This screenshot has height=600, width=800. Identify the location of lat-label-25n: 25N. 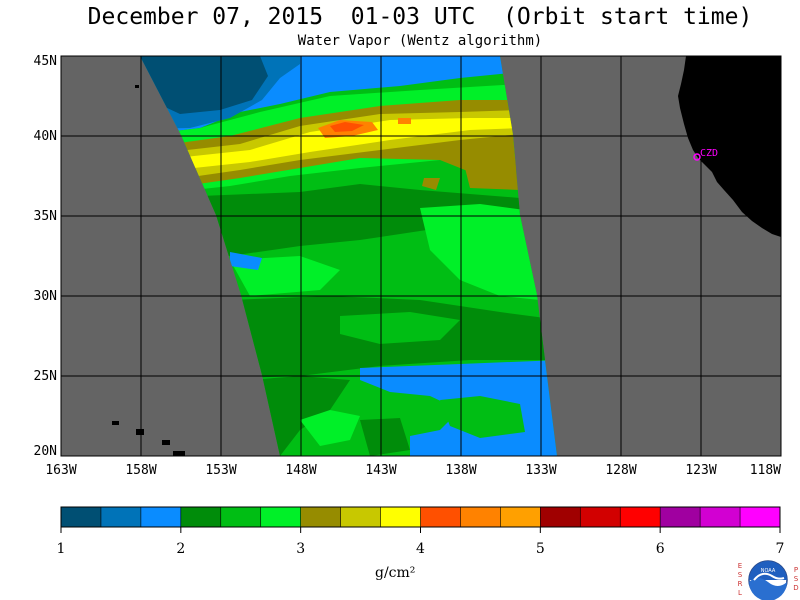
(45, 376).